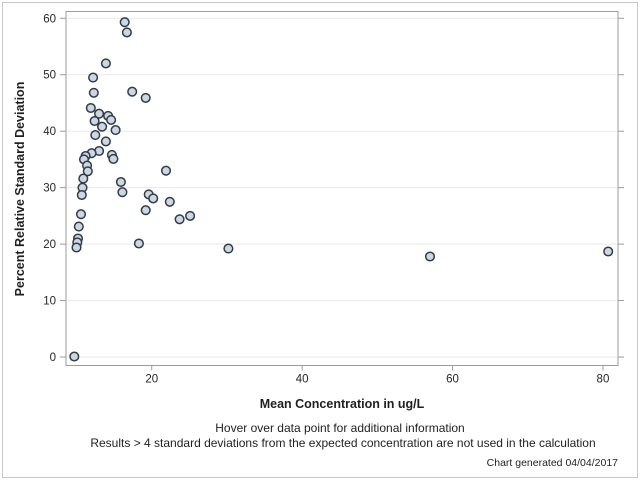 The width and height of the screenshot is (640, 480). I want to click on y-tick-label: 20, so click(49, 245).